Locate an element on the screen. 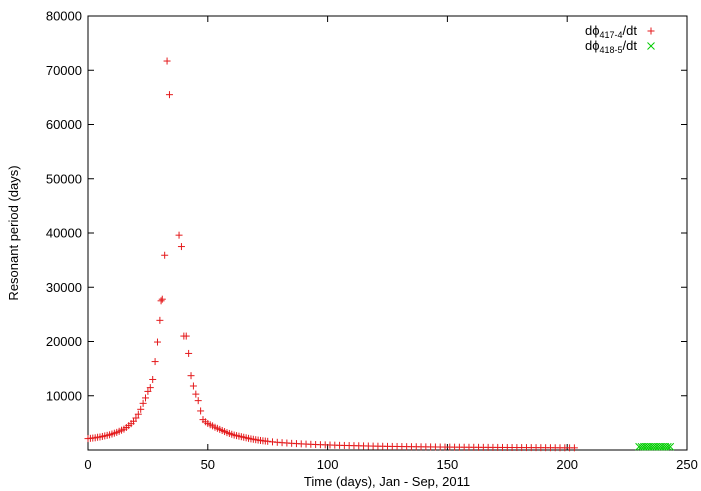 The height and width of the screenshot is (491, 701). y-tick-label: 50000 is located at coordinates (64, 178).